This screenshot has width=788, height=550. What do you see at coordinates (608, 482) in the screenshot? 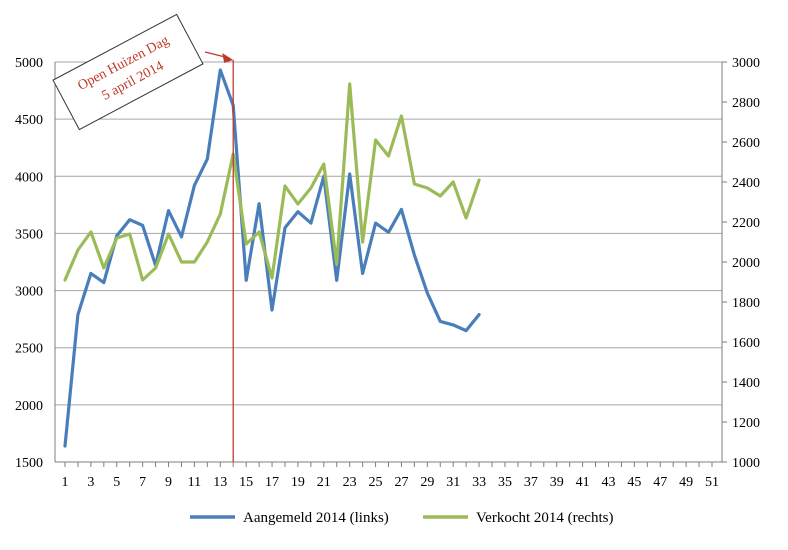
I see `x-tick-label: 43` at bounding box center [608, 482].